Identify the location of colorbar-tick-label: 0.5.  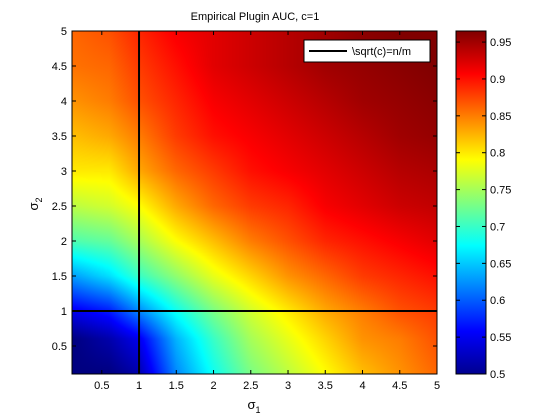
(497, 375).